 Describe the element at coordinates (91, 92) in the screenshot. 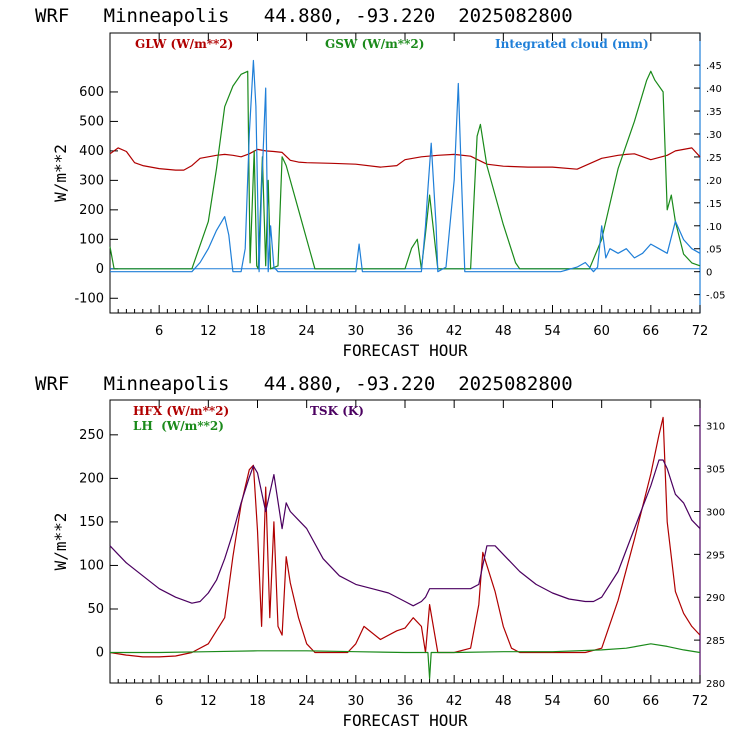

I see `panel1-ytick-label: 600` at that location.